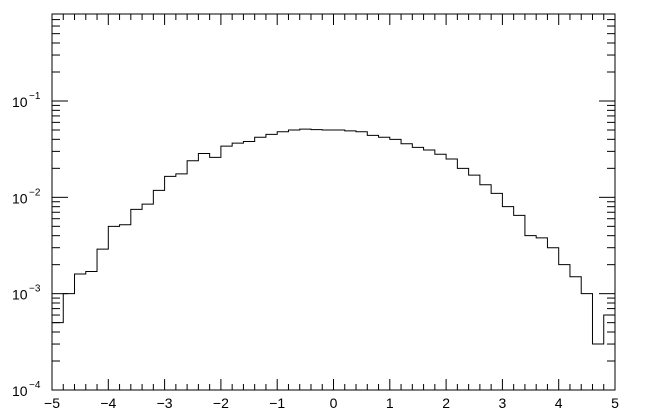  I want to click on x-axis-tick-labels: −5 −4 −3 −2 −1 0 1 2 3 4 5, so click(331, 403).